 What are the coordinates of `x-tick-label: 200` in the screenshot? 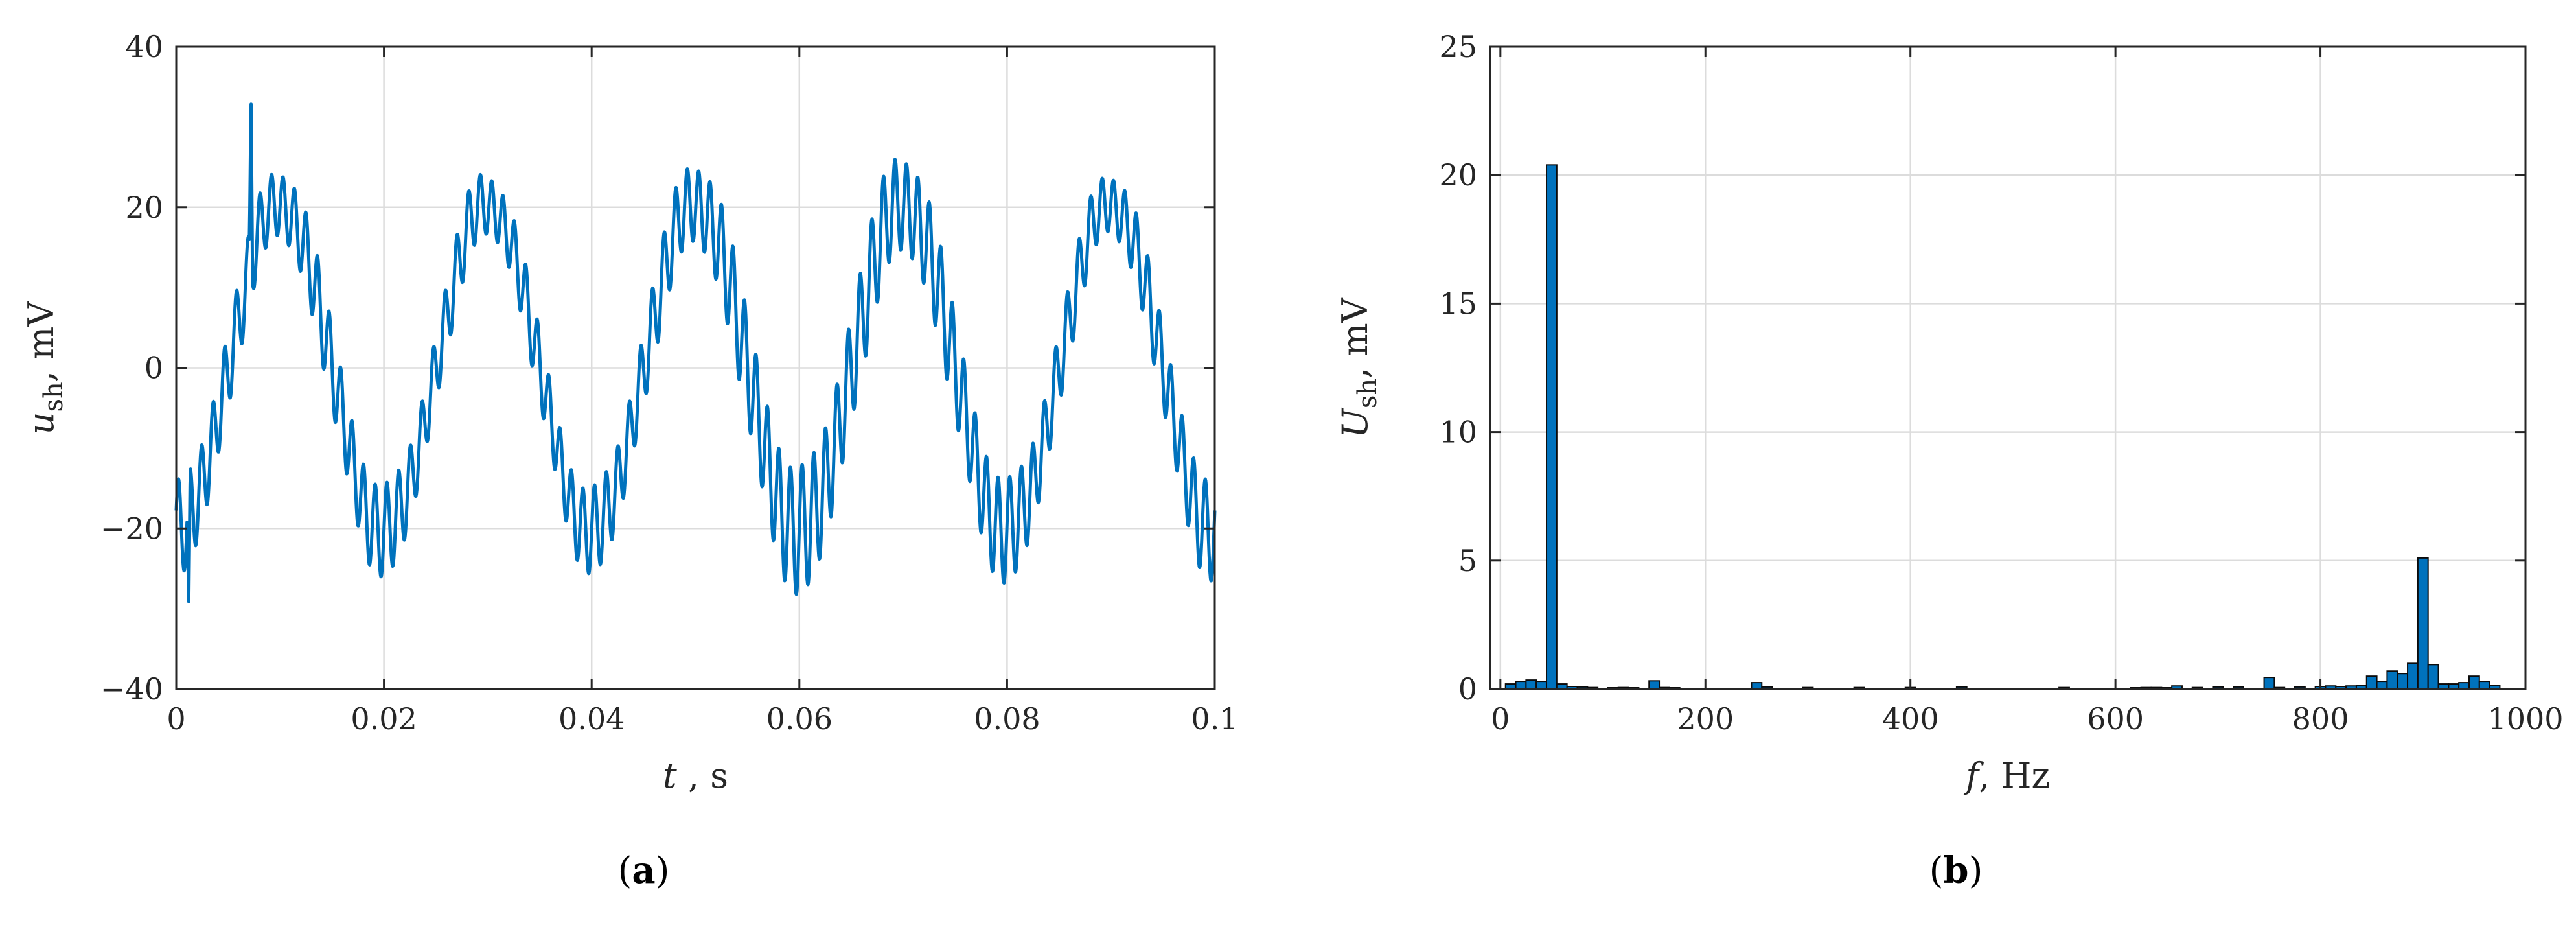 It's located at (1705, 718).